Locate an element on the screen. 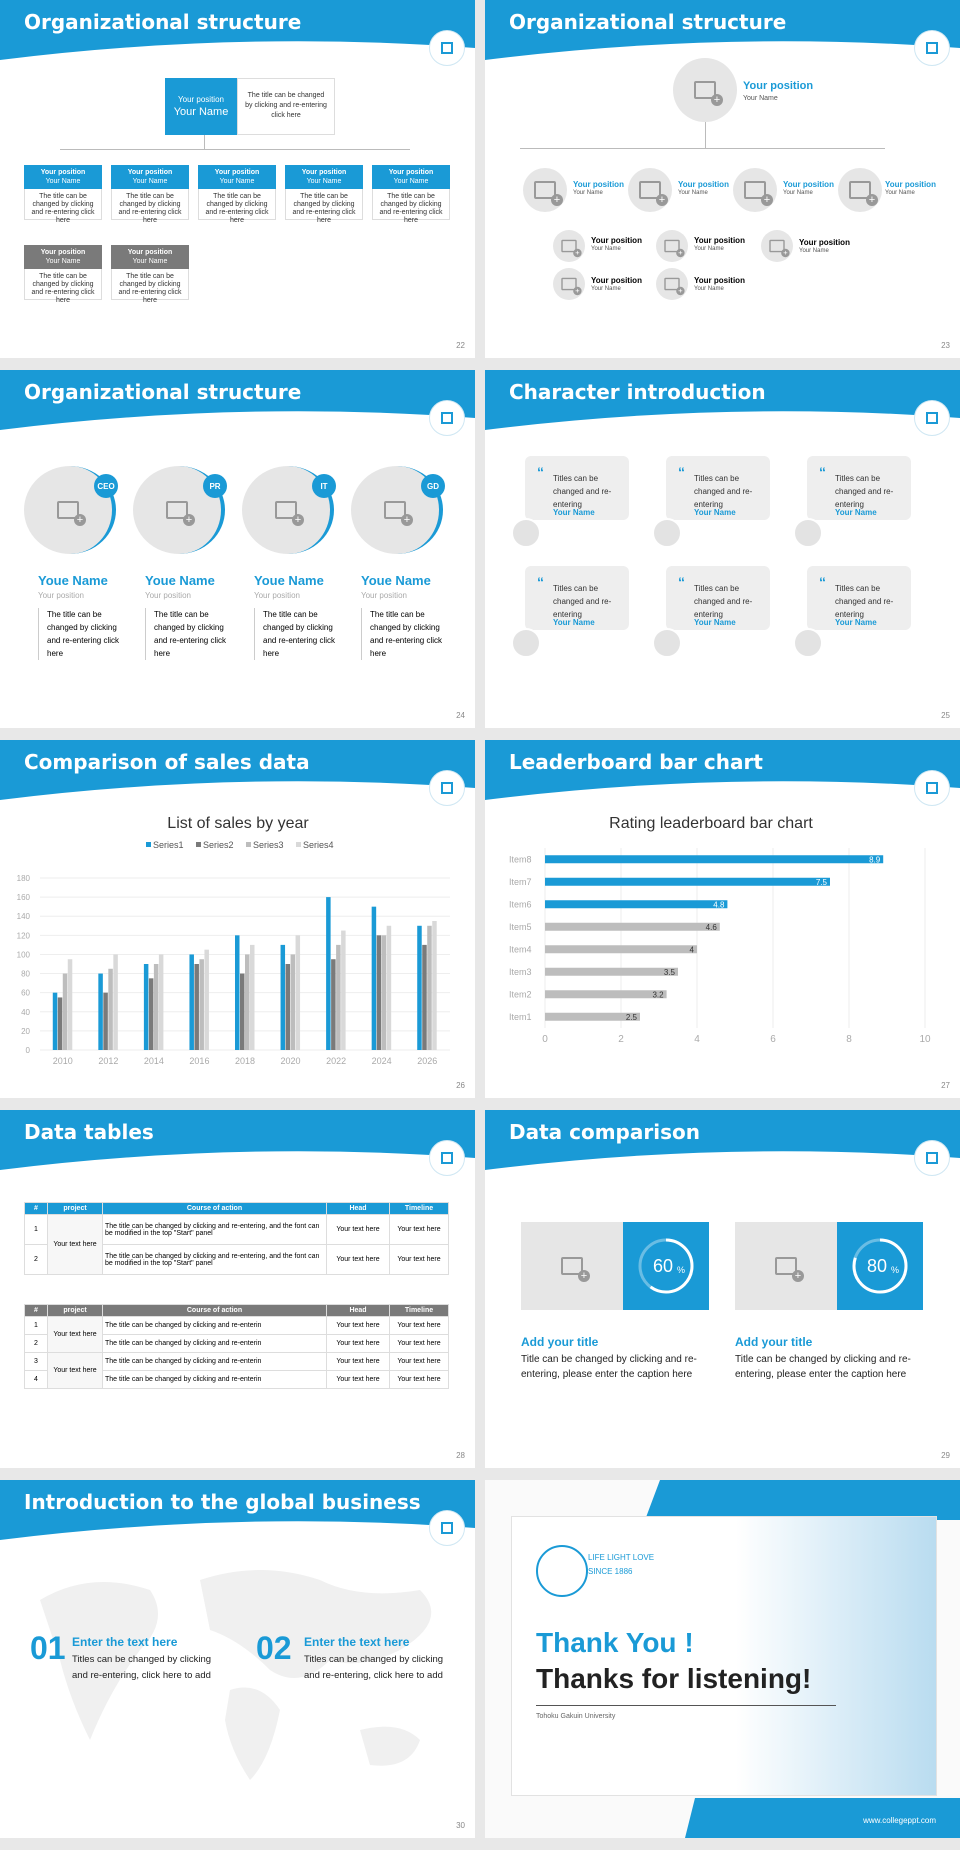 The image size is (960, 1850). page-number: 29 is located at coordinates (945, 1455).